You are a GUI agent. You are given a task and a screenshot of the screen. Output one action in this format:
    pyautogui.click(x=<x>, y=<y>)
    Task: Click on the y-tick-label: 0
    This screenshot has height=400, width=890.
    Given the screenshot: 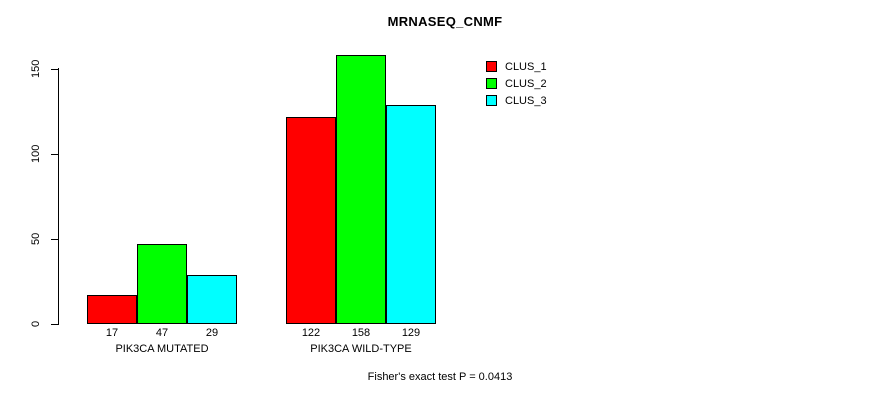 What is the action you would take?
    pyautogui.click(x=36, y=324)
    